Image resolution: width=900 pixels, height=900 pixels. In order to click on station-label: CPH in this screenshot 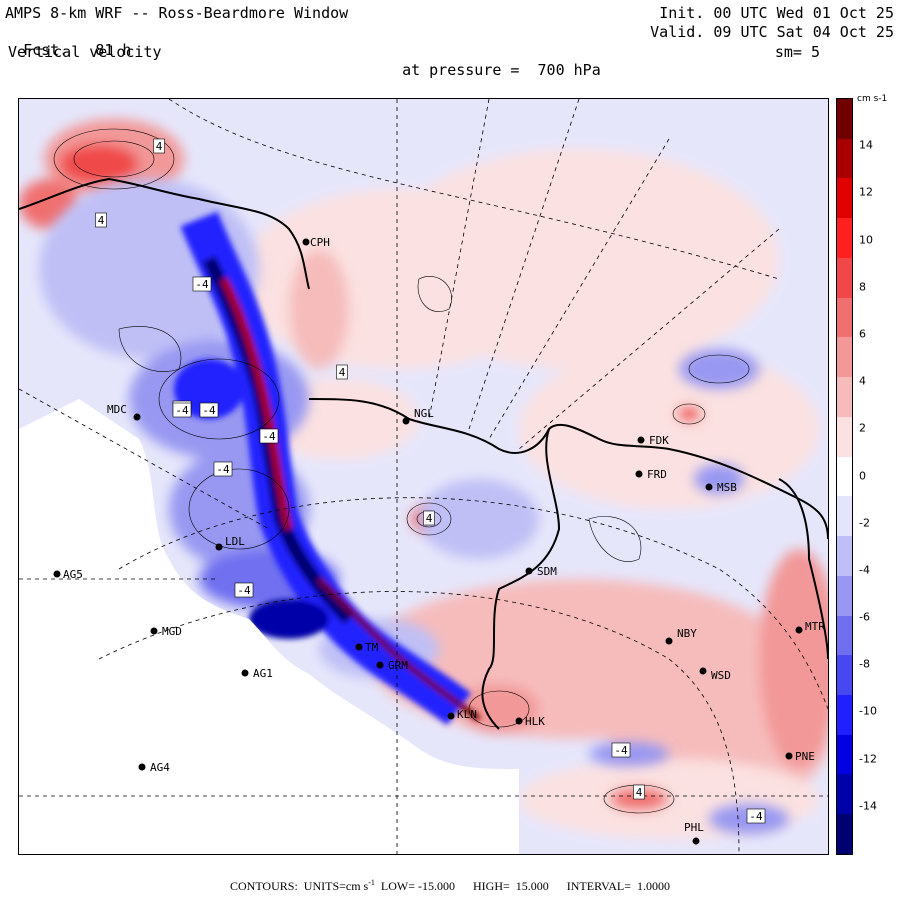, I will do `click(320, 242)`.